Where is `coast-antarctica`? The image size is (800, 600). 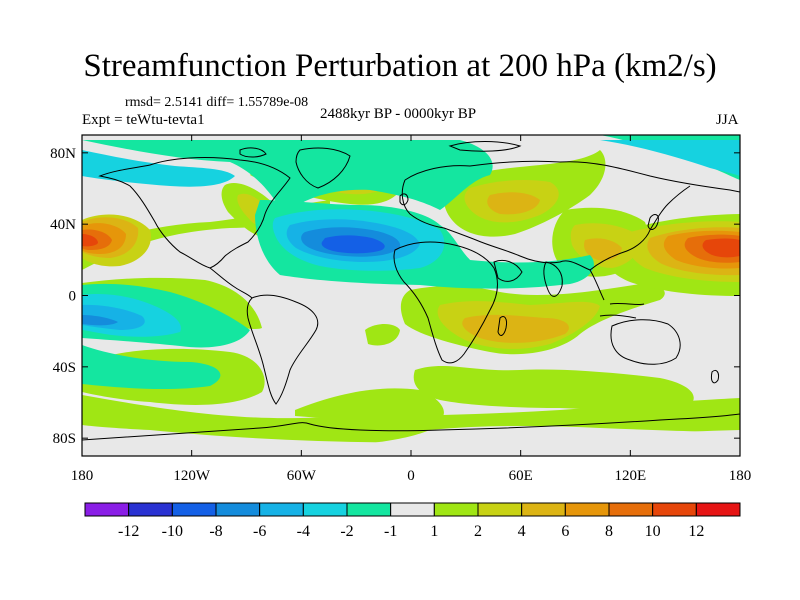
coast-antarctica is located at coordinates (411, 427).